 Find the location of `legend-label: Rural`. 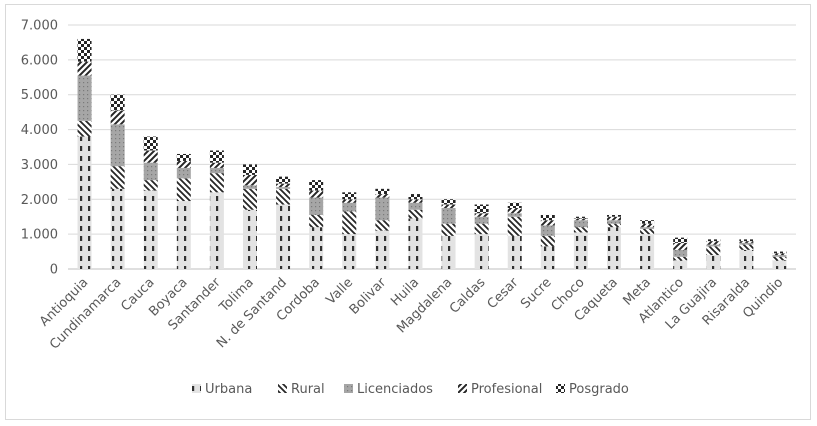

legend-label: Rural is located at coordinates (308, 389).